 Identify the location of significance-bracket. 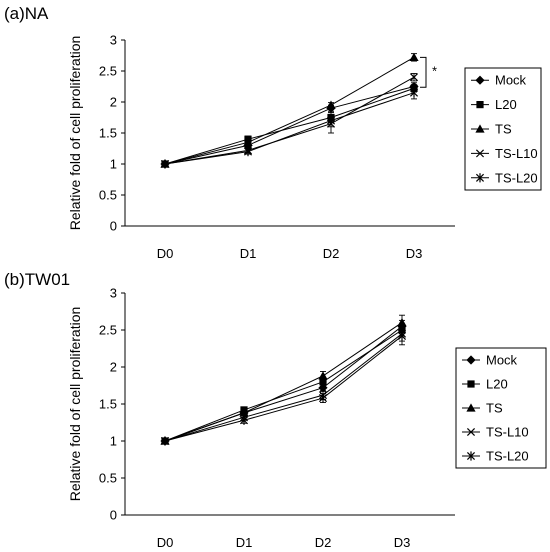
(423, 72).